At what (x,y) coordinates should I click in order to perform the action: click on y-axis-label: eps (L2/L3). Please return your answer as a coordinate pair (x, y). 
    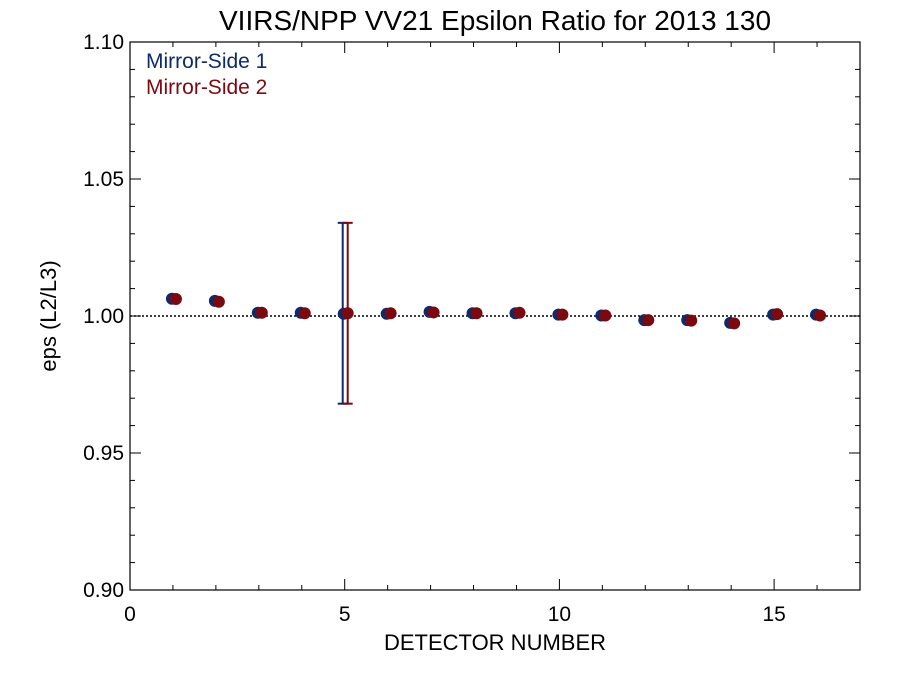
    Looking at the image, I should click on (48, 315).